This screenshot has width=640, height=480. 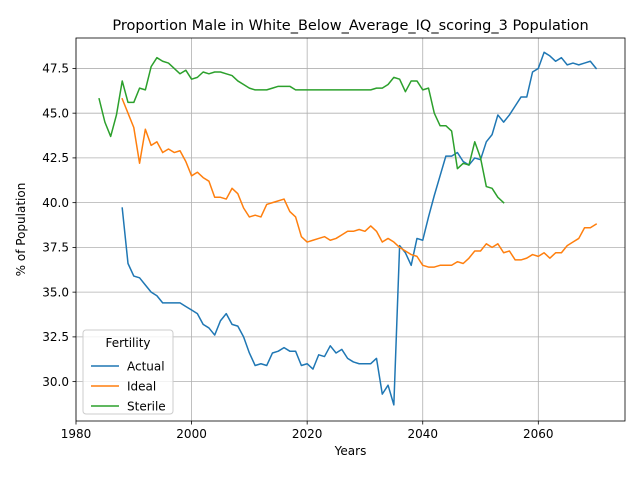 I want to click on x-tick-label: 2040, so click(x=422, y=434).